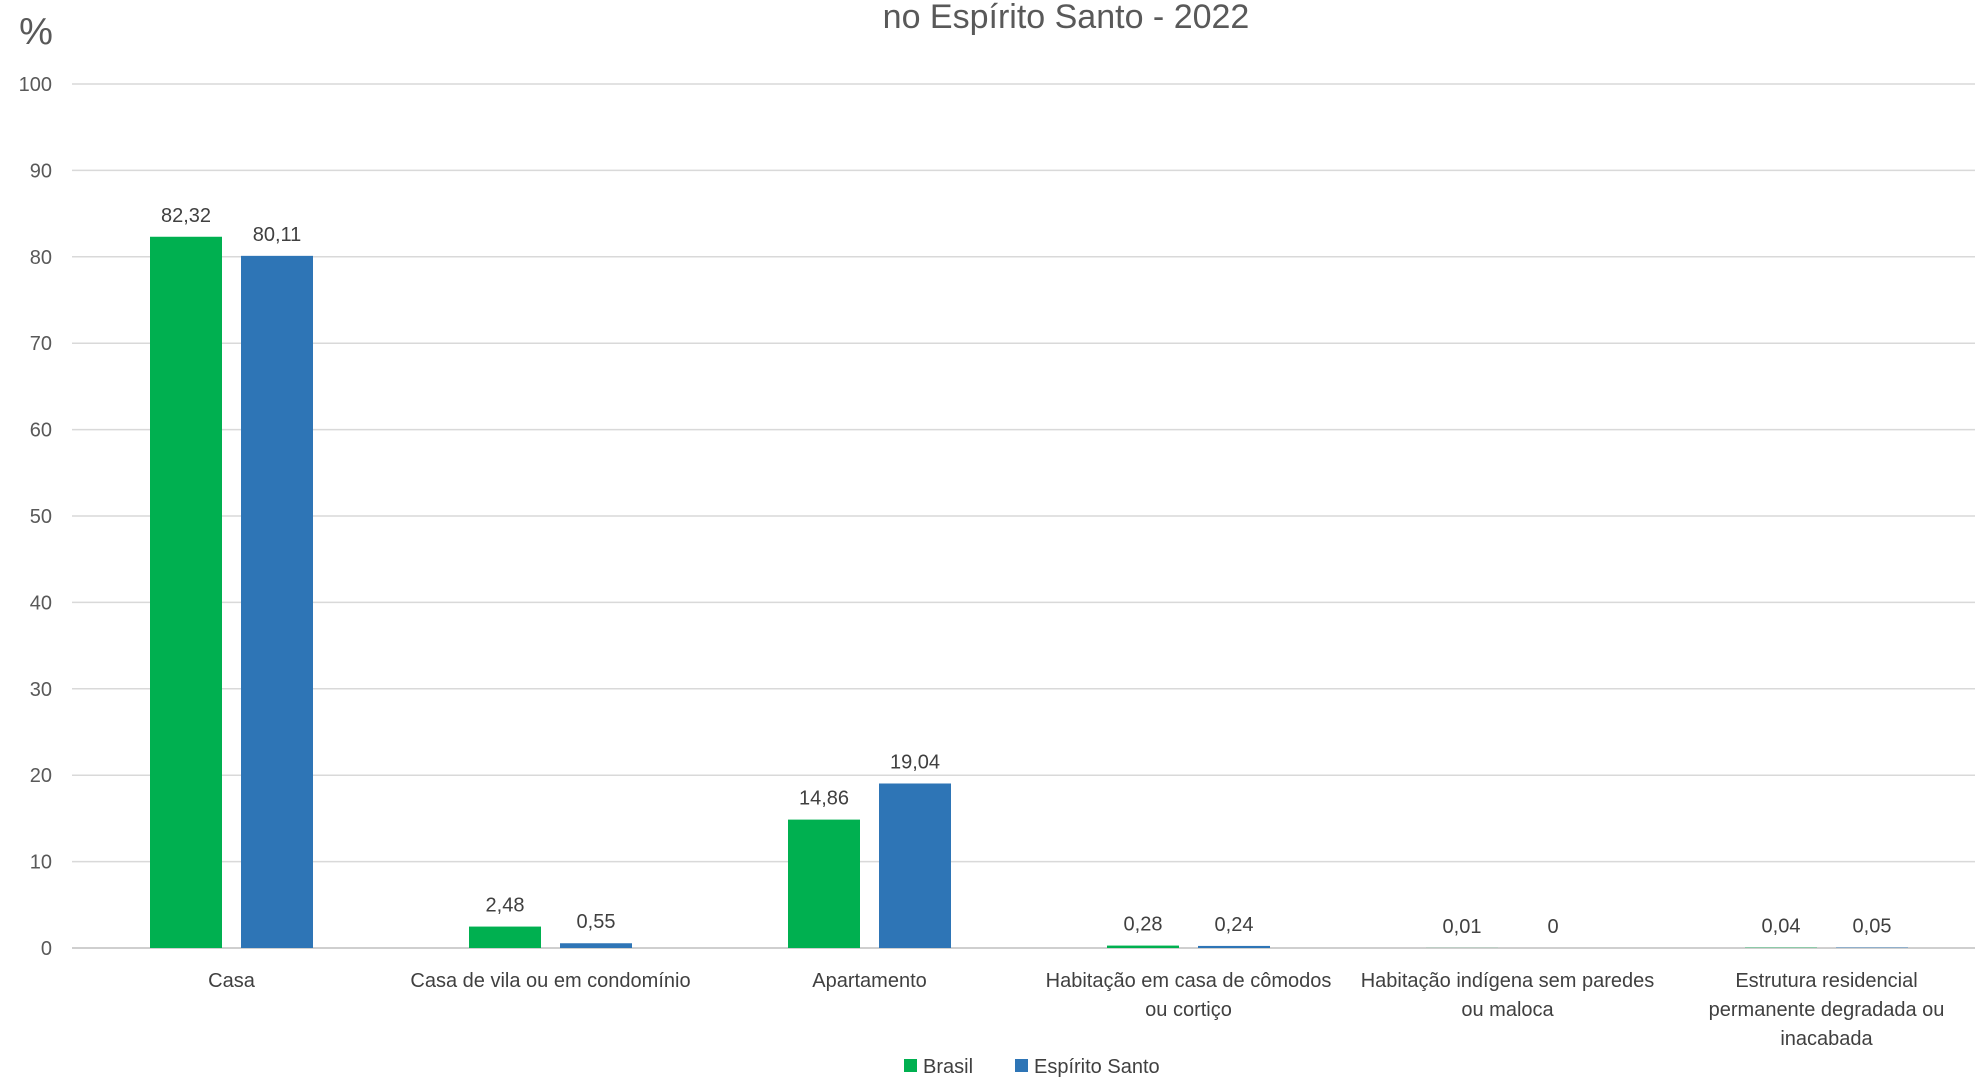 This screenshot has height=1080, width=1975. I want to click on data-label: 0,01, so click(1462, 927).